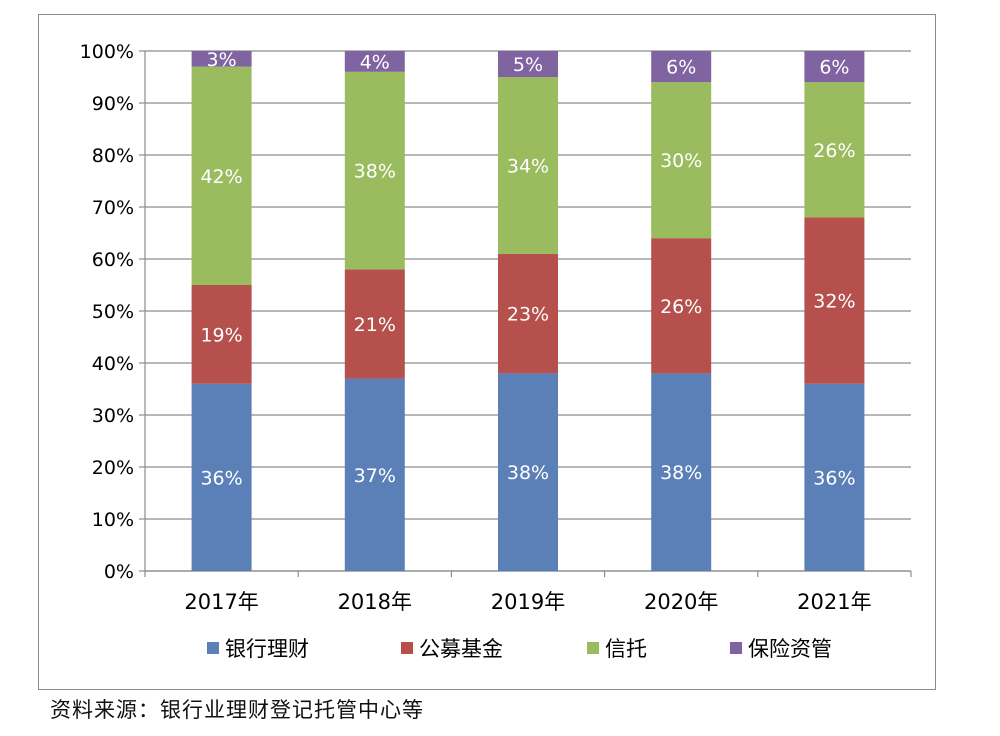 This screenshot has width=1000, height=736. I want to click on data-label: 4%, so click(375, 62).